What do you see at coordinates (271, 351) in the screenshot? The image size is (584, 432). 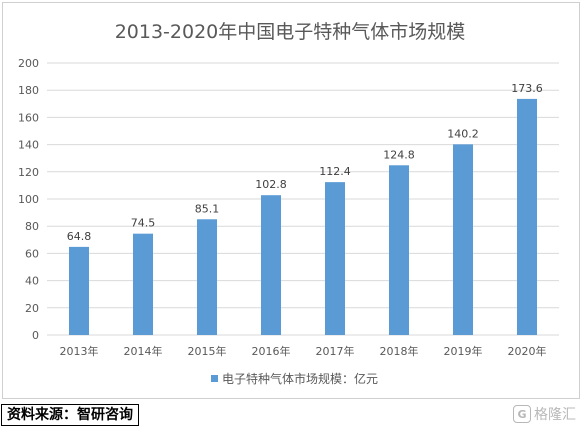 I see `x-tick-label: 2016年` at bounding box center [271, 351].